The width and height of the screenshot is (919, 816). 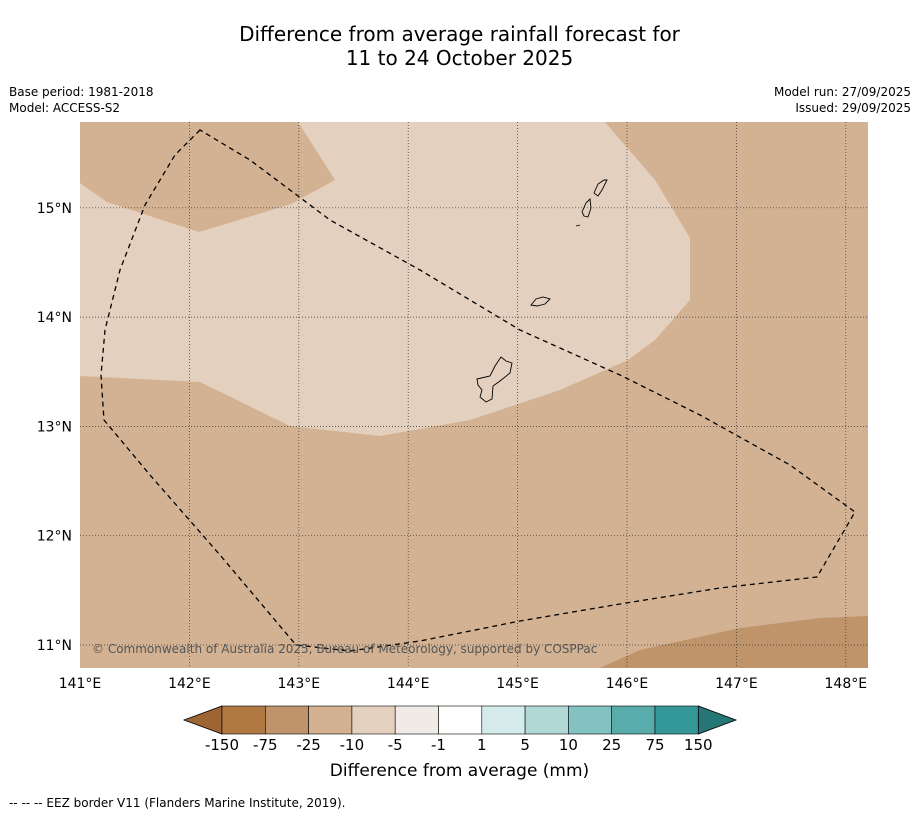 I want to click on model-run: Model run: 27/09/2025, so click(x=842, y=92).